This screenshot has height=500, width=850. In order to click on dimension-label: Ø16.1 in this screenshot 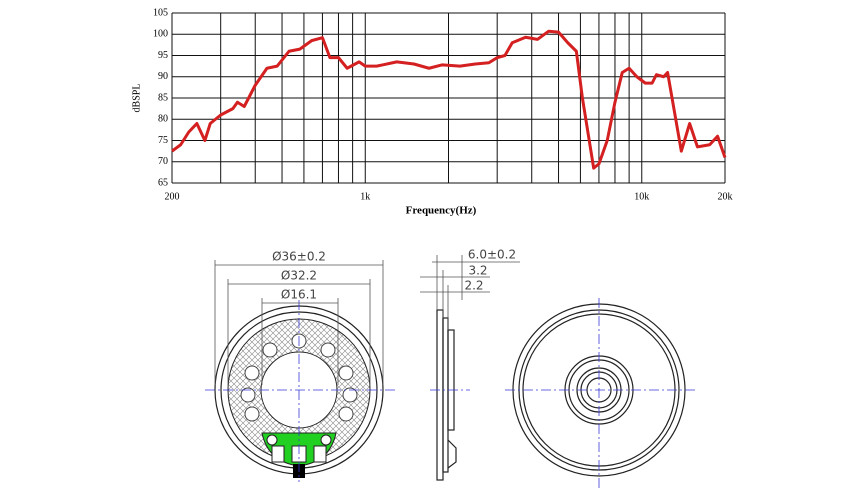, I will do `click(299, 295)`.